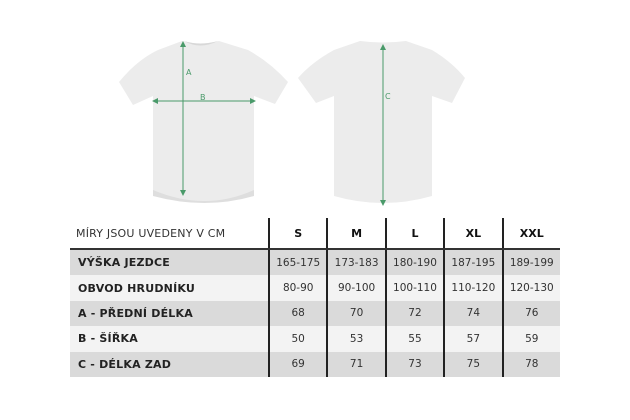  I want to click on table-cell: 110-120, so click(472, 288).